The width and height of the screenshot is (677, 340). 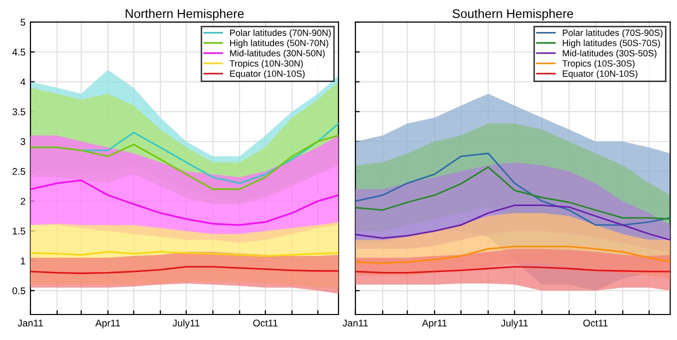 What do you see at coordinates (279, 44) in the screenshot?
I see `legend-label: High latitudes (50N-70N)` at bounding box center [279, 44].